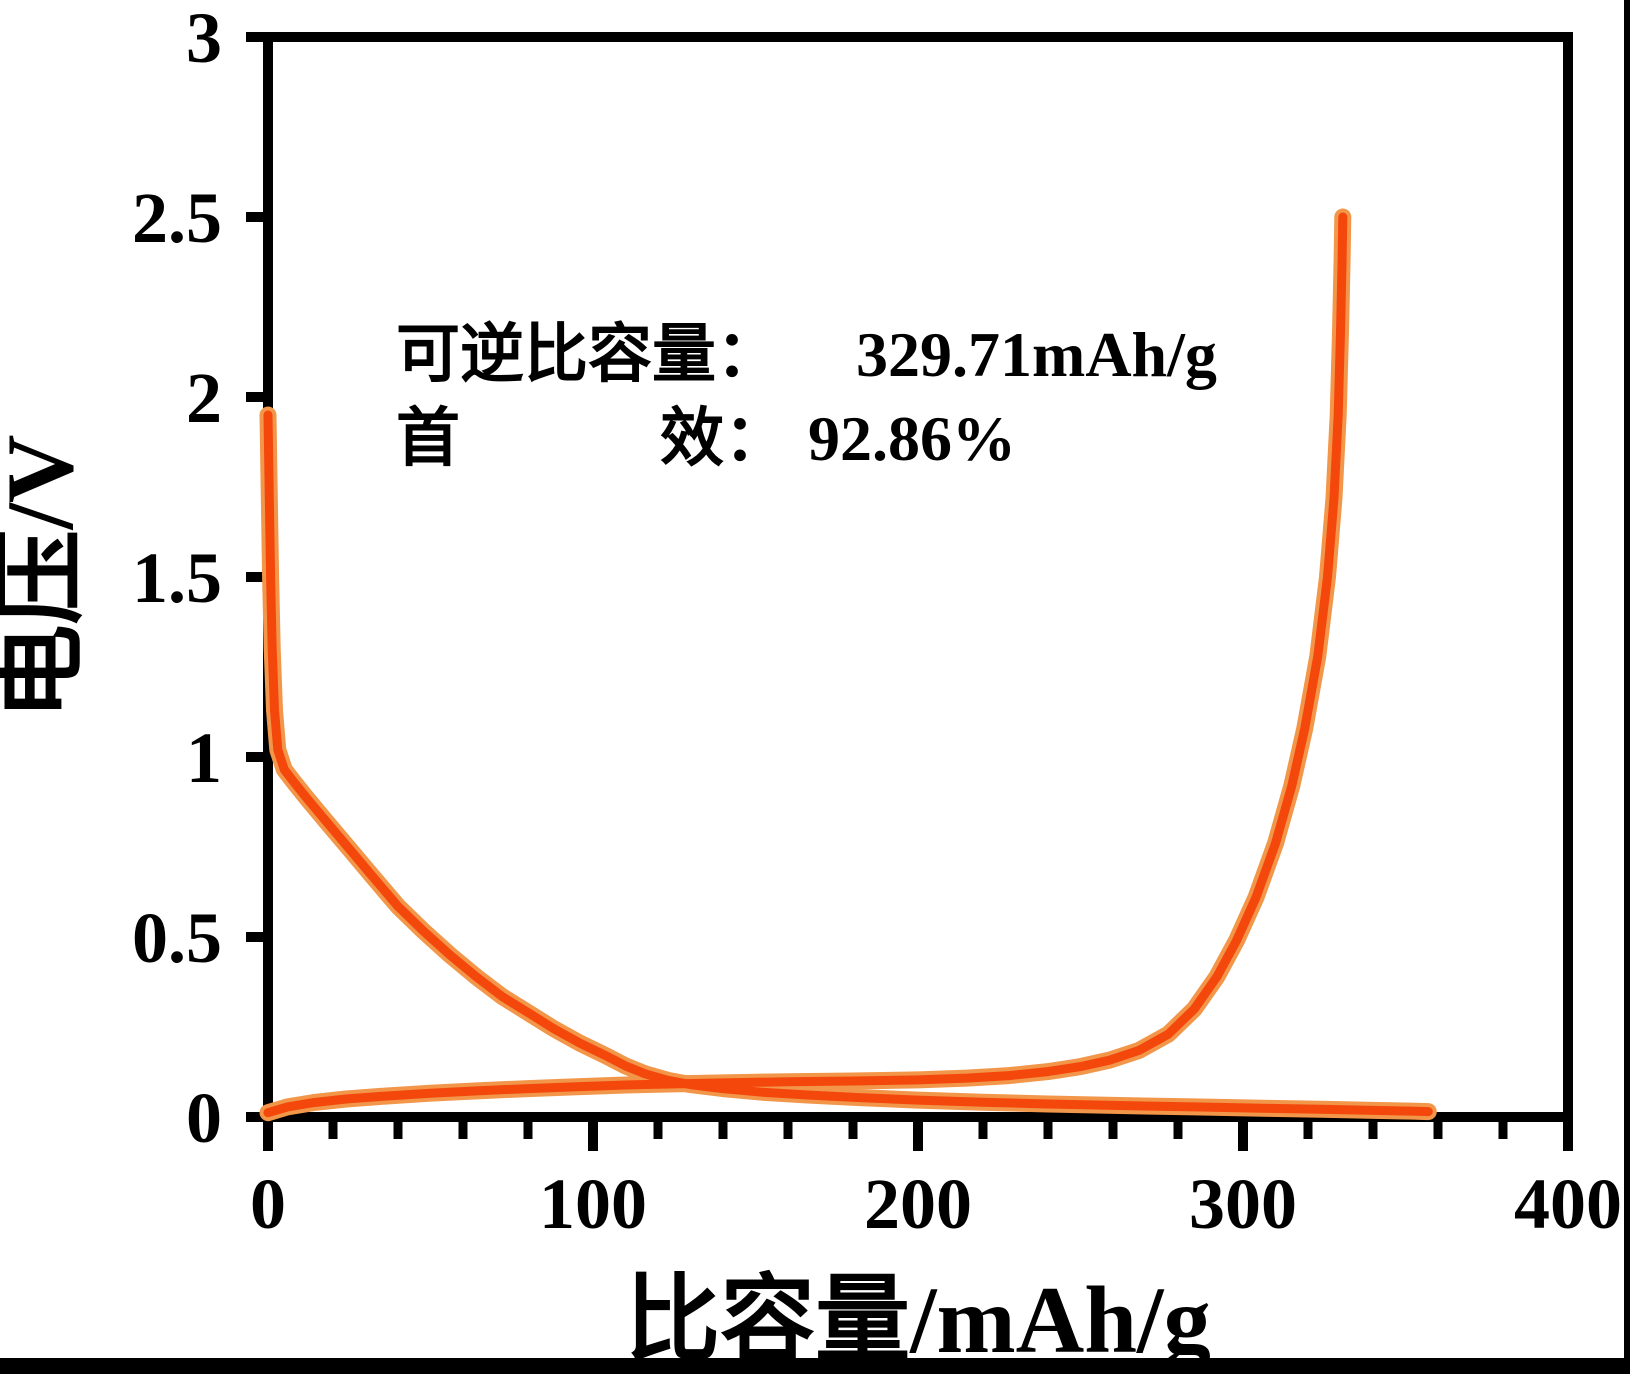 The width and height of the screenshot is (1630, 1374). I want to click on annotation-line1-value: 329.71mAh/g, so click(1036, 354).